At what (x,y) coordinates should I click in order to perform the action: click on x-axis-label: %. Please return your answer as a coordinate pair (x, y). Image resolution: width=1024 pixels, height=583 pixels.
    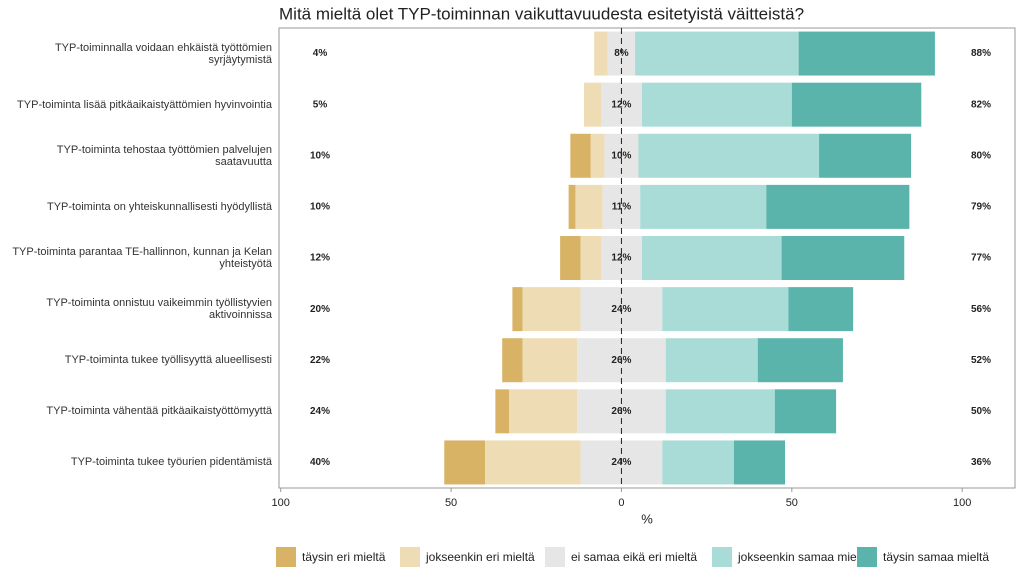
    Looking at the image, I should click on (647, 518).